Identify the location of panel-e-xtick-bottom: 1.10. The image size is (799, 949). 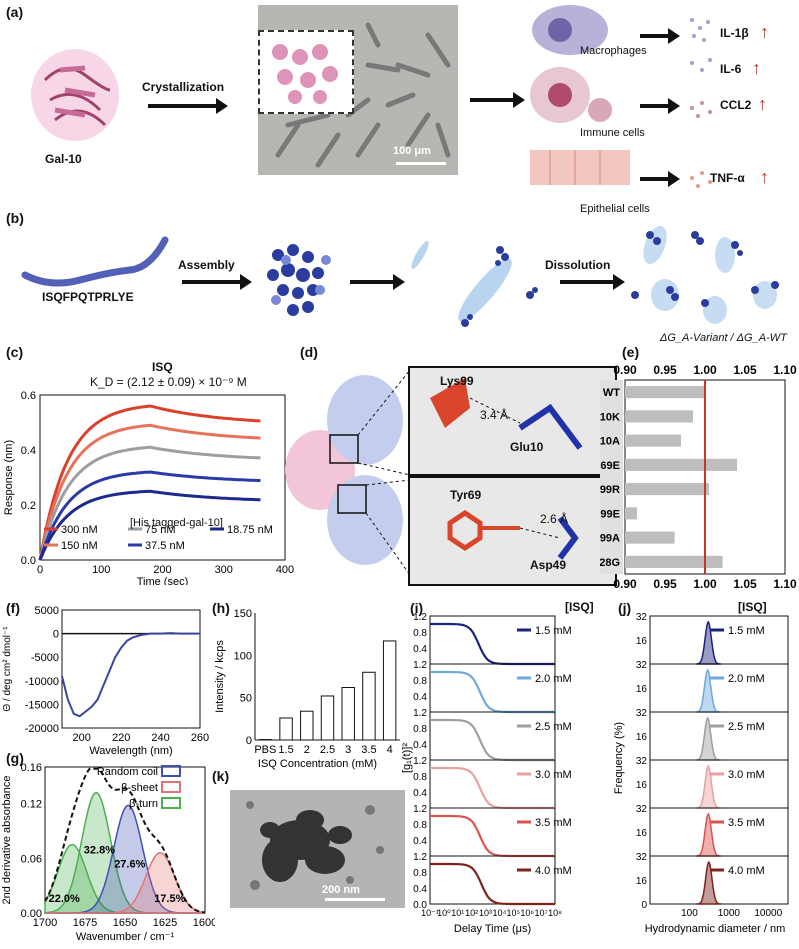
(785, 584).